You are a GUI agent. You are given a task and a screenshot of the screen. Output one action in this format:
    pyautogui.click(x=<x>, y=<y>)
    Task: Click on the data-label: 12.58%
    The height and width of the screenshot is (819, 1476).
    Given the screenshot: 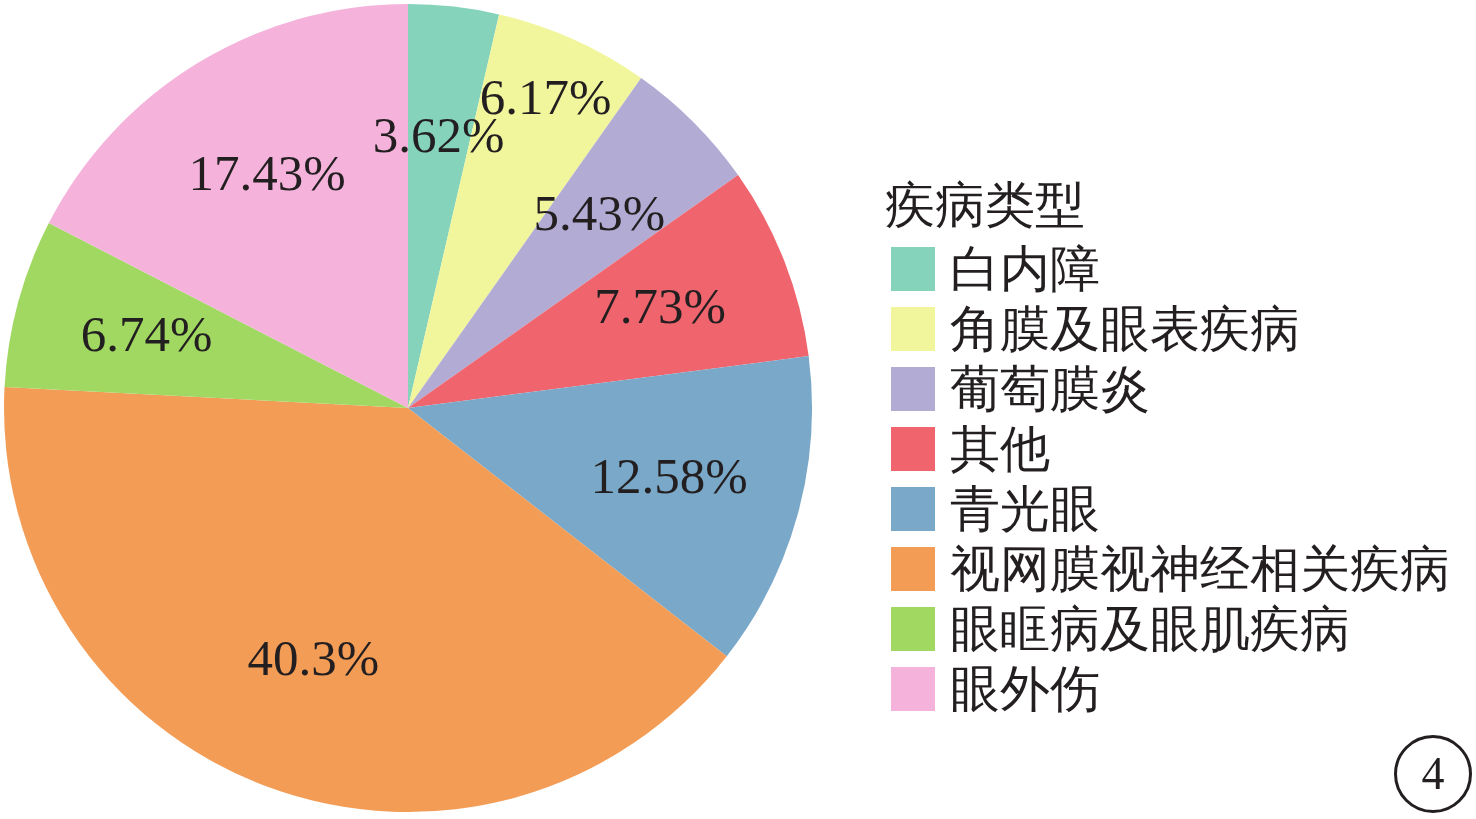 What is the action you would take?
    pyautogui.click(x=669, y=475)
    